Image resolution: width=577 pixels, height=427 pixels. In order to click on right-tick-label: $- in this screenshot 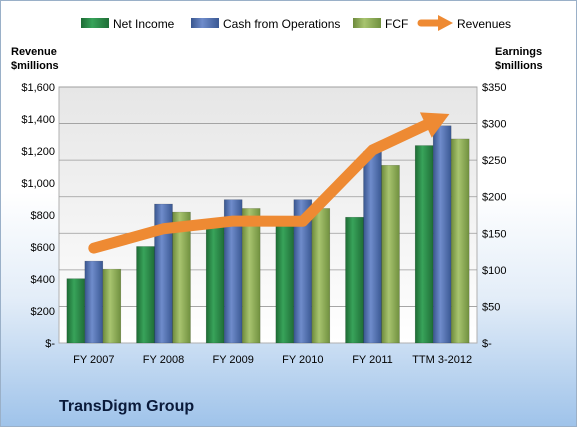, I will do `click(487, 344)`.